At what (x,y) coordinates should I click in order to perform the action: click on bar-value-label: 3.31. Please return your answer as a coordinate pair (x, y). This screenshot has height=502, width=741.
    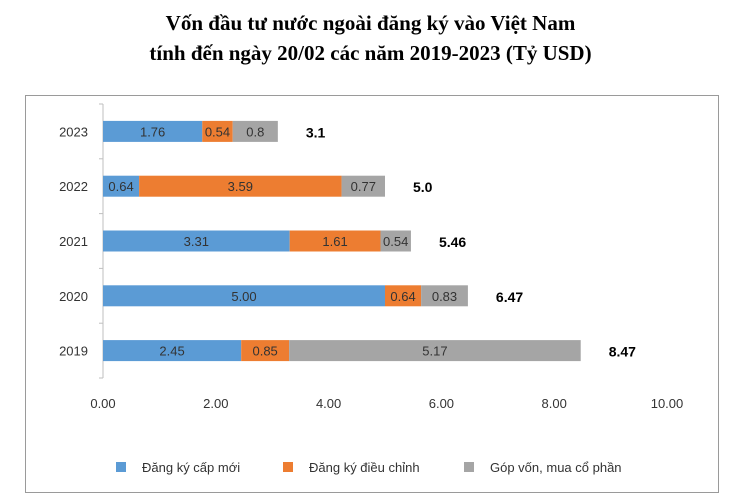
    Looking at the image, I should click on (196, 241).